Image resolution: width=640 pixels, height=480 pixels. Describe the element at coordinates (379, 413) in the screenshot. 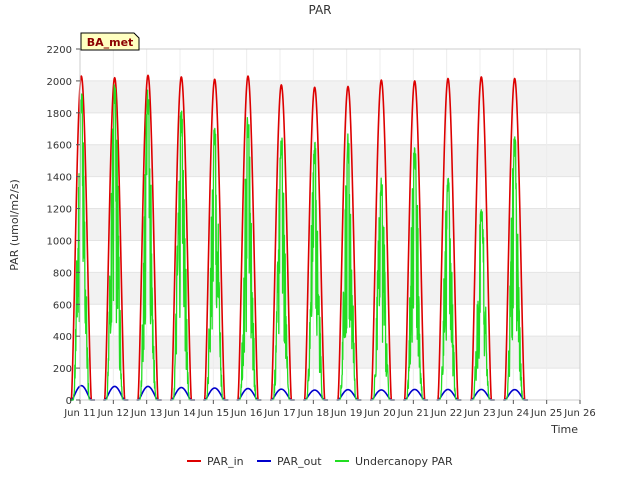

I see `x-tick-label: Jun 20` at that location.